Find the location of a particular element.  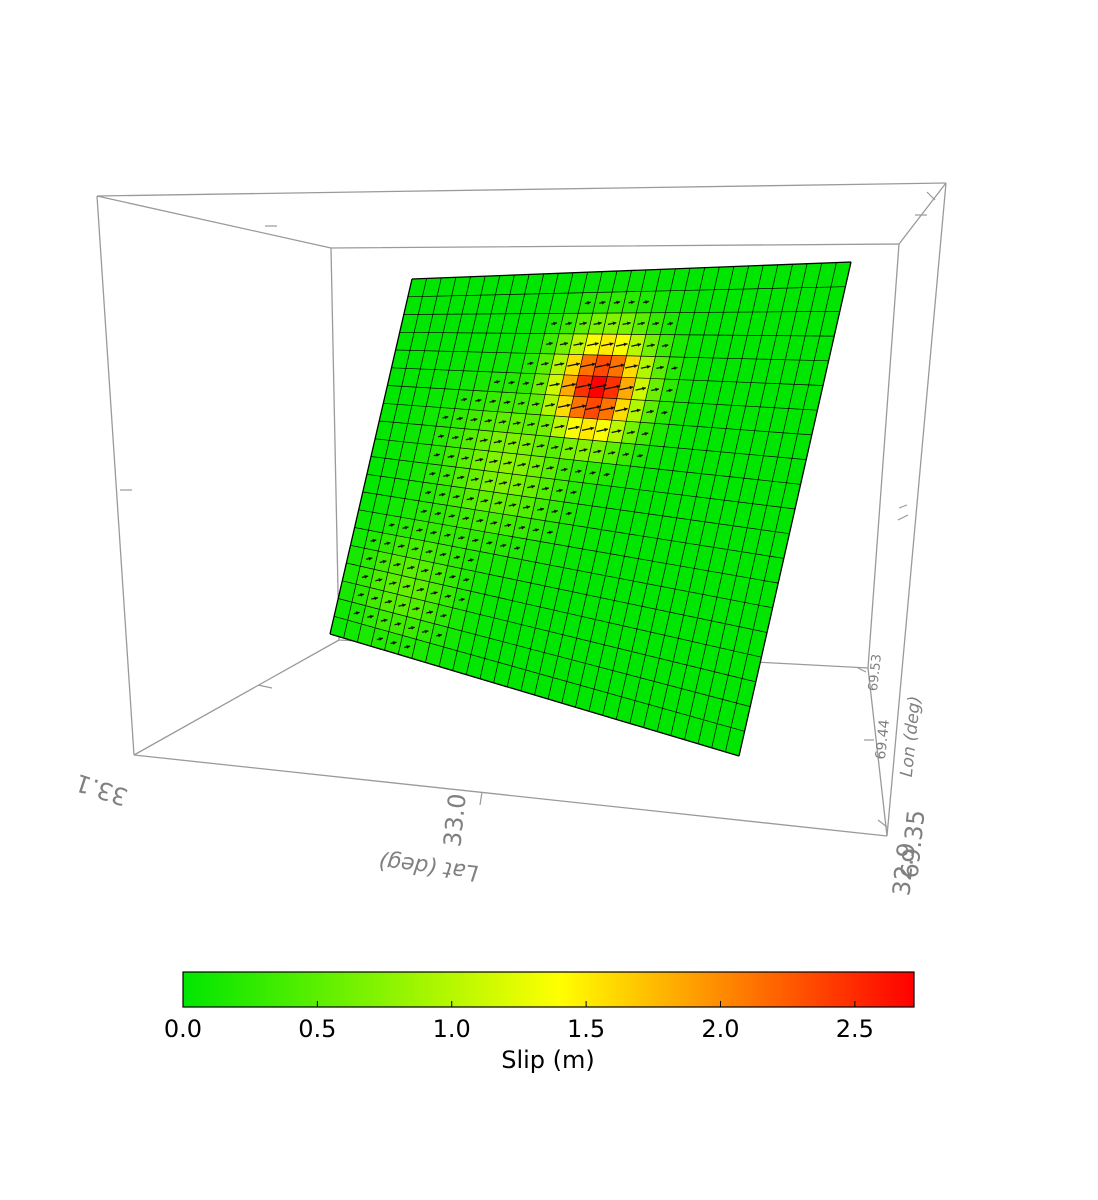

colorbar-gradient is located at coordinates (548, 989).